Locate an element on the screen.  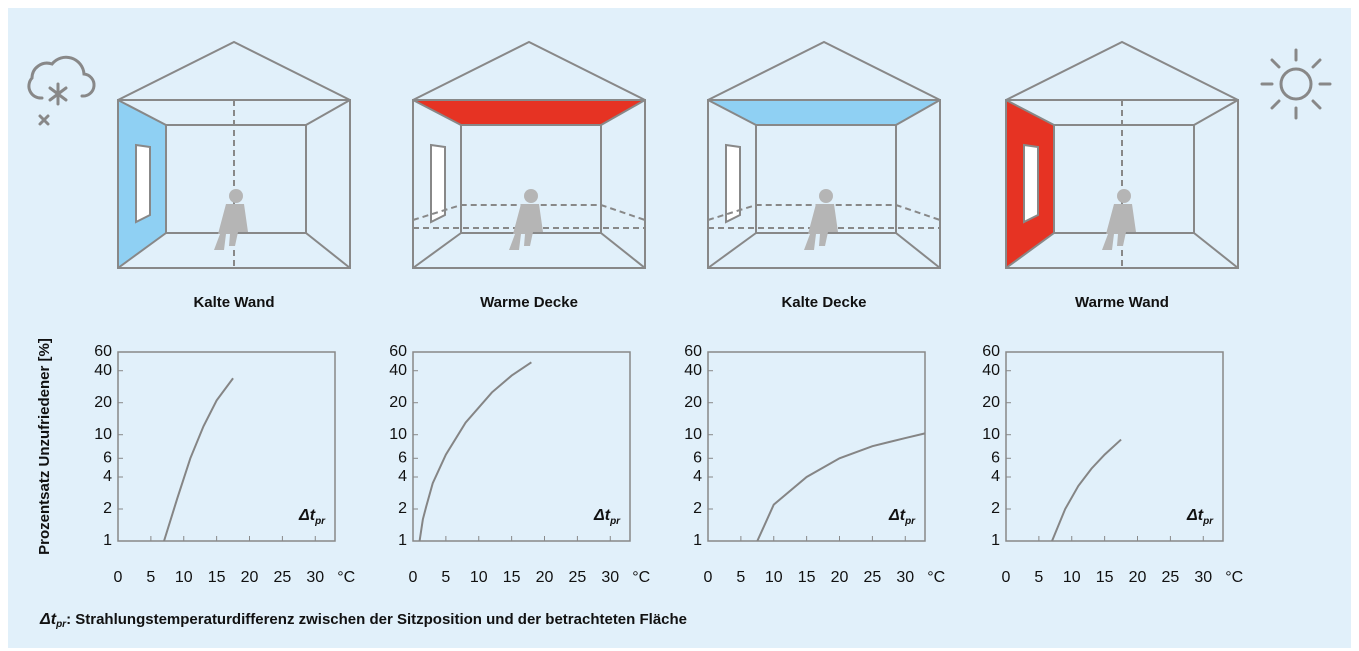
chart-title: Kalte Wand is located at coordinates (233, 302).